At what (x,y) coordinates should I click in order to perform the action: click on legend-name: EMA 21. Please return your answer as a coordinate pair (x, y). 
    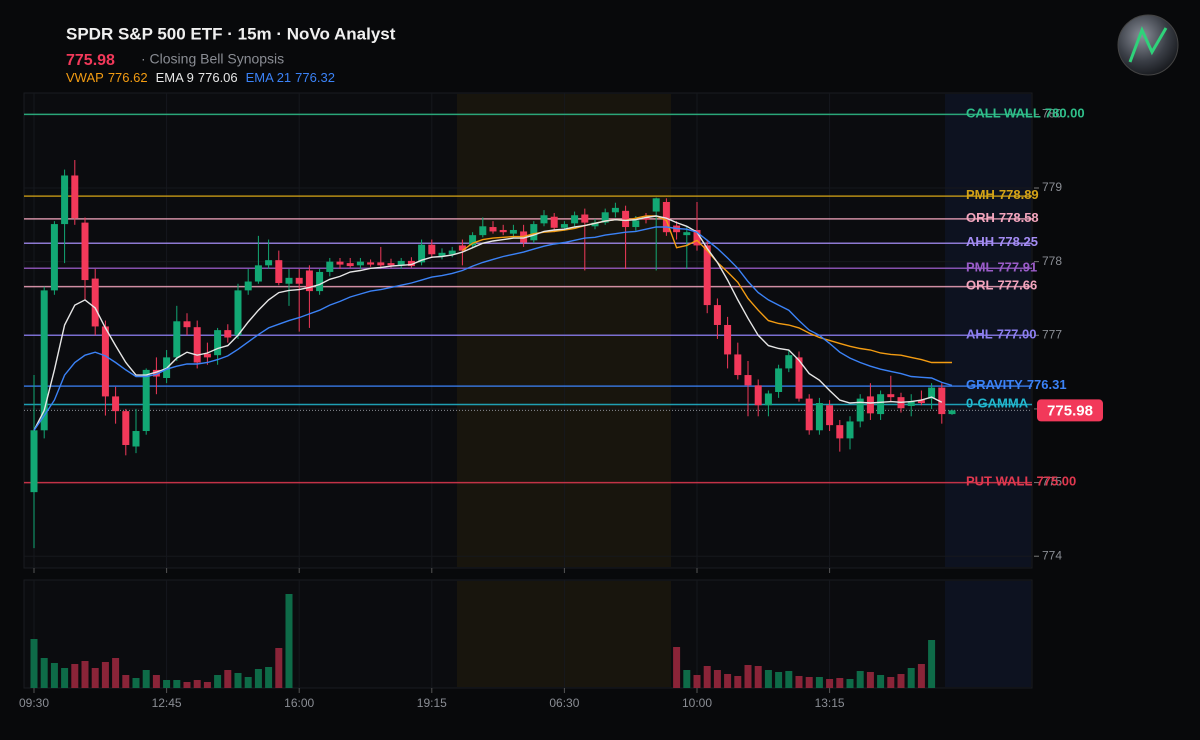
    Looking at the image, I should click on (269, 77).